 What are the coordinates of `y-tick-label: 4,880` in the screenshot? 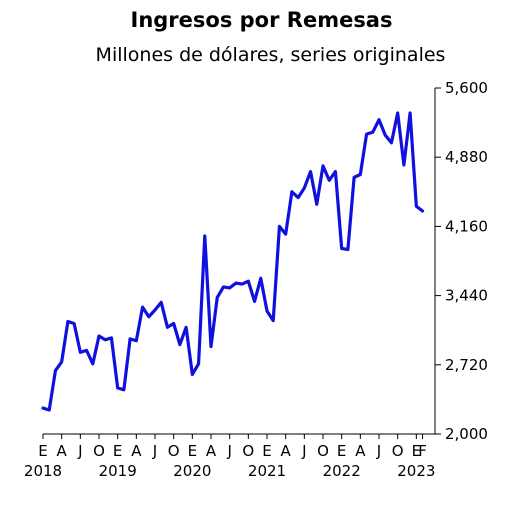 It's located at (466, 157).